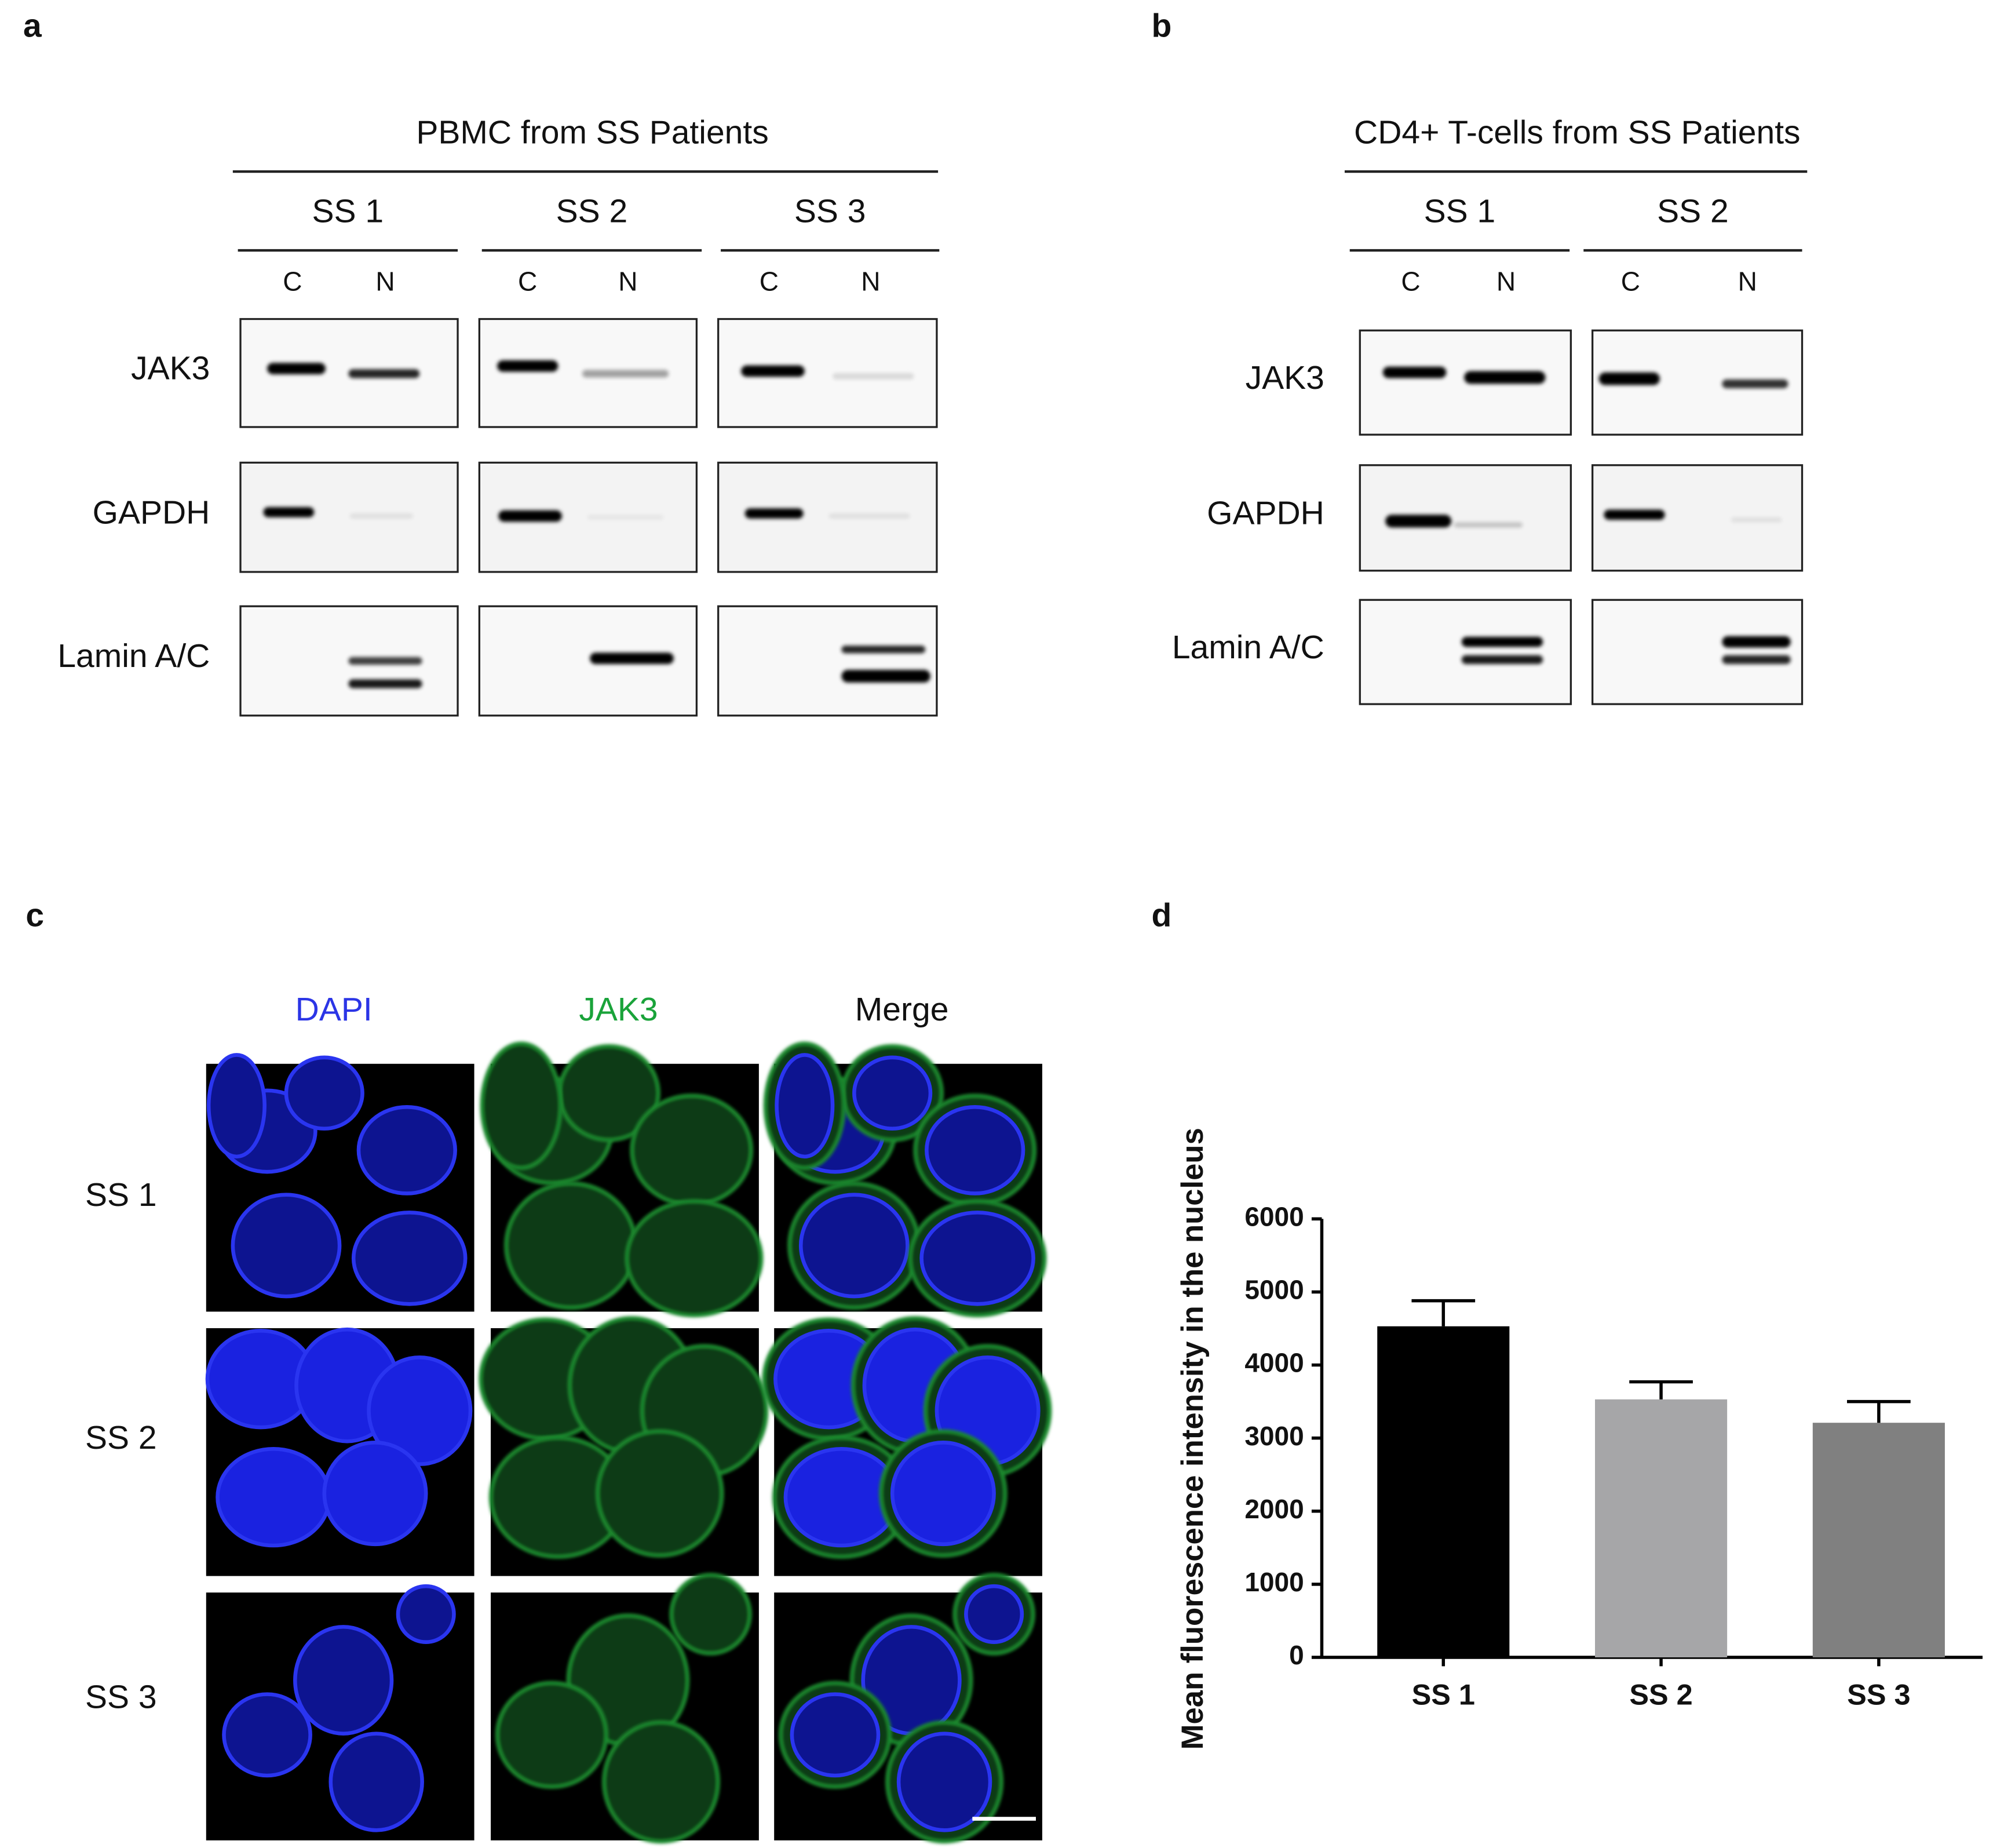 The width and height of the screenshot is (1993, 1848). I want to click on y-tick-label: 4000, so click(1274, 1363).